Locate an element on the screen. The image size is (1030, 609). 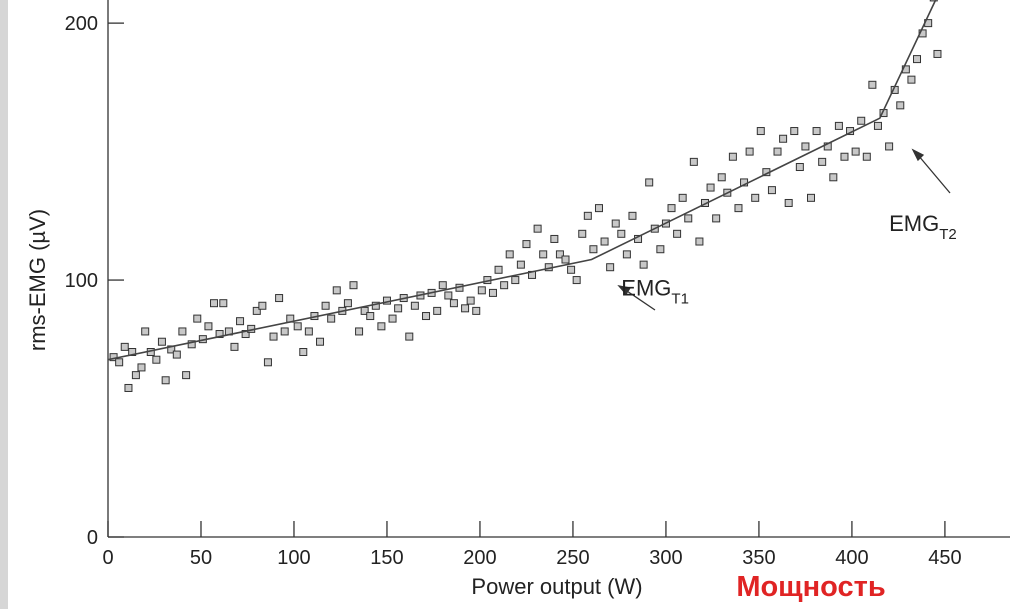
x-axis-label: Power output (W) is located at coordinates (556, 586).